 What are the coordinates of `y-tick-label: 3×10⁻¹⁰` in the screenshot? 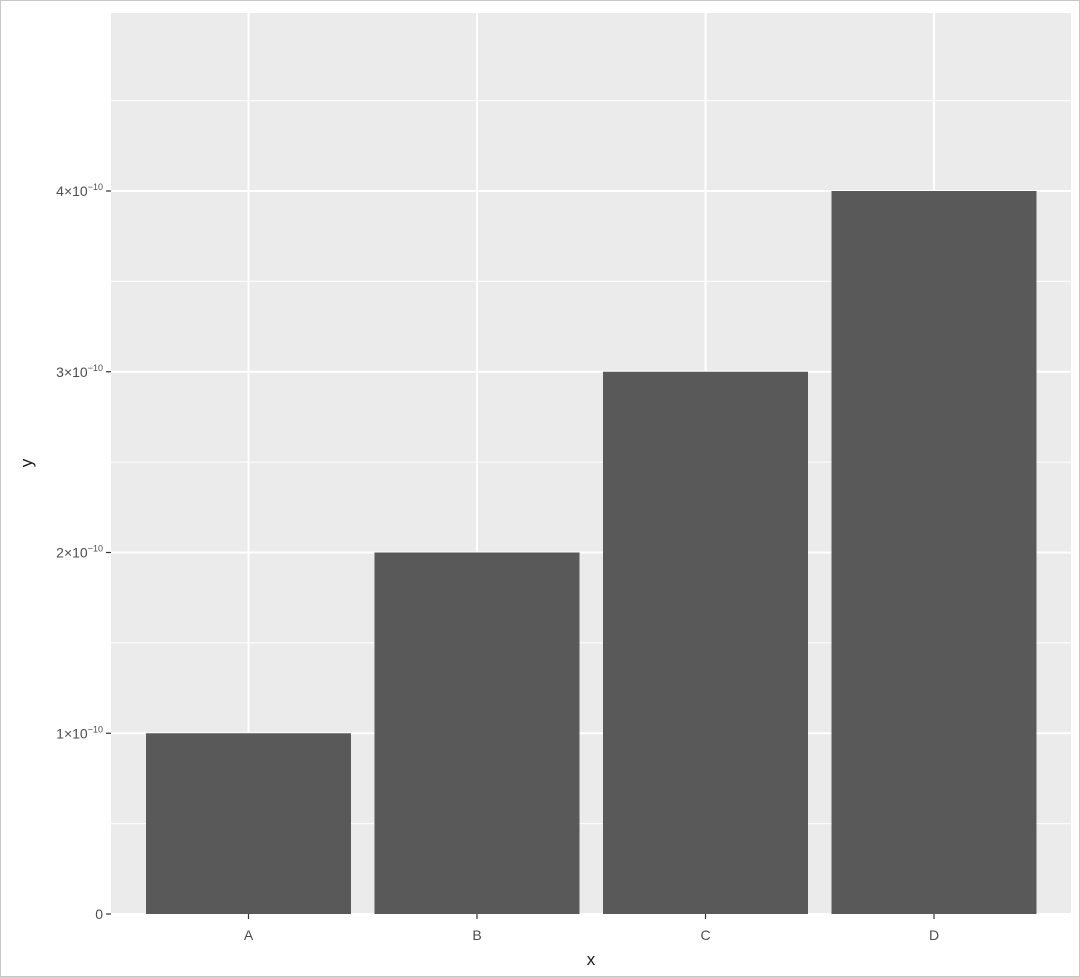 It's located at (79, 371).